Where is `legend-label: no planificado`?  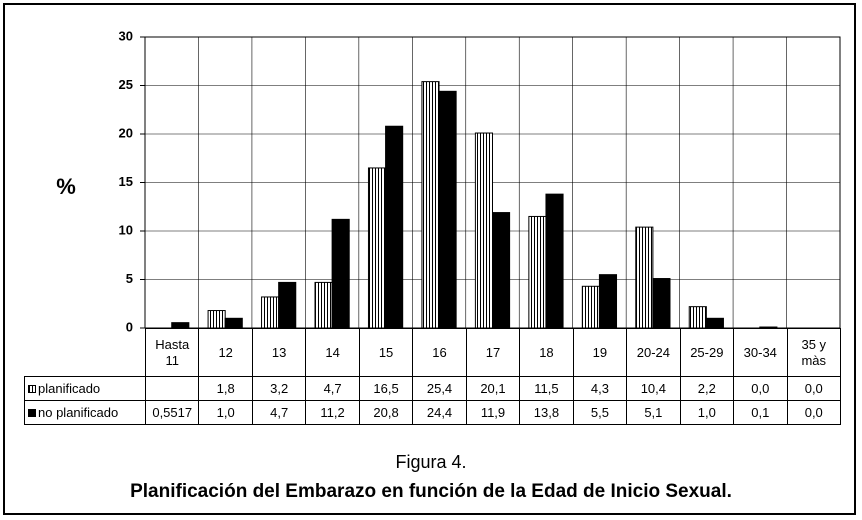 legend-label: no planificado is located at coordinates (78, 412).